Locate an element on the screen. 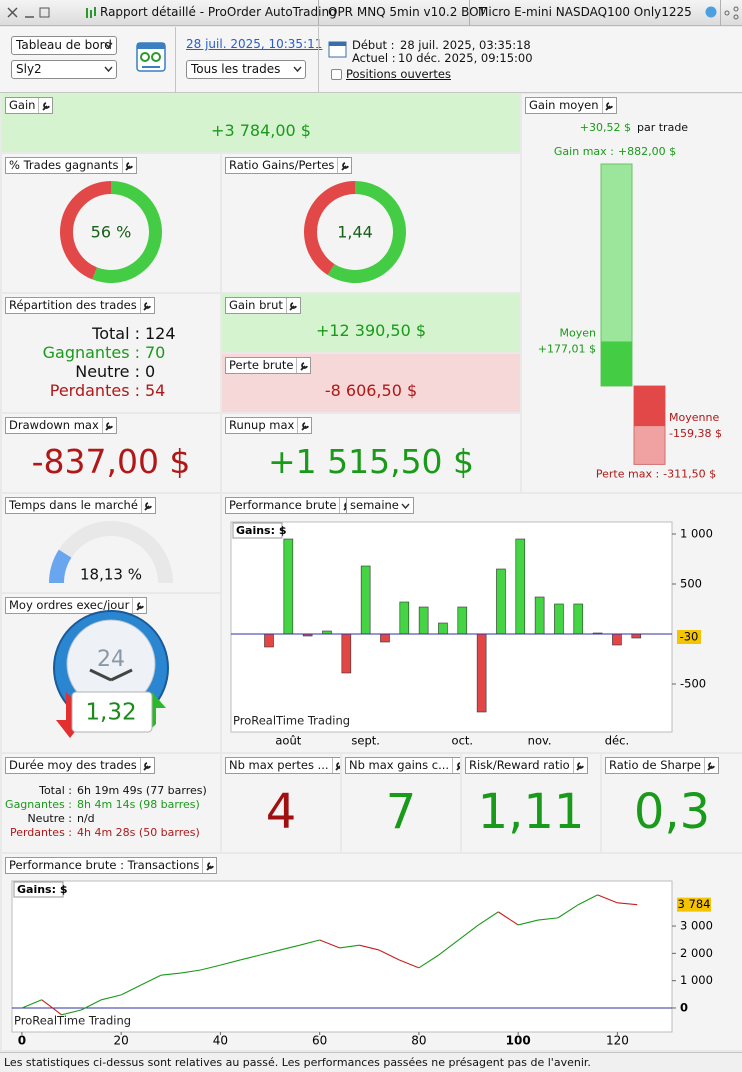  tile-value: 4 is located at coordinates (281, 812).